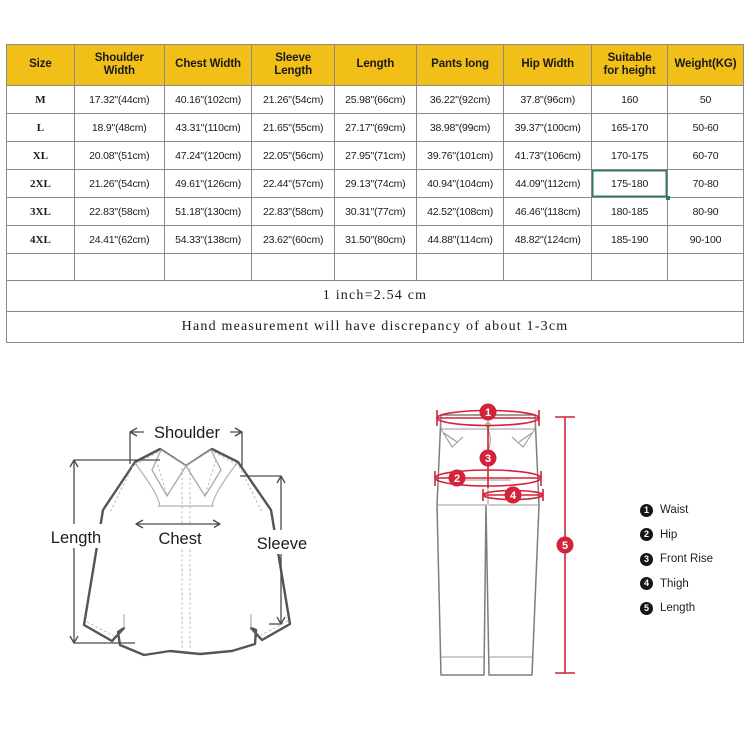 This screenshot has height=750, width=750. Describe the element at coordinates (40, 99) in the screenshot. I see `cell-size: M` at that location.